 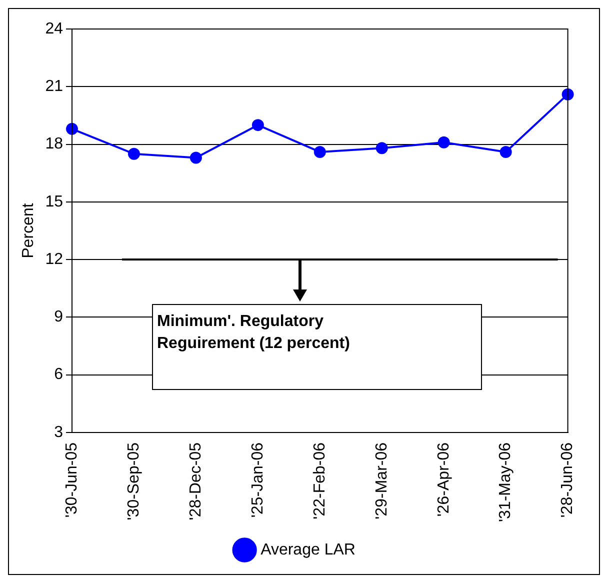 What do you see at coordinates (381, 481) in the screenshot?
I see `x-tick-label: '29-Mar-06` at bounding box center [381, 481].